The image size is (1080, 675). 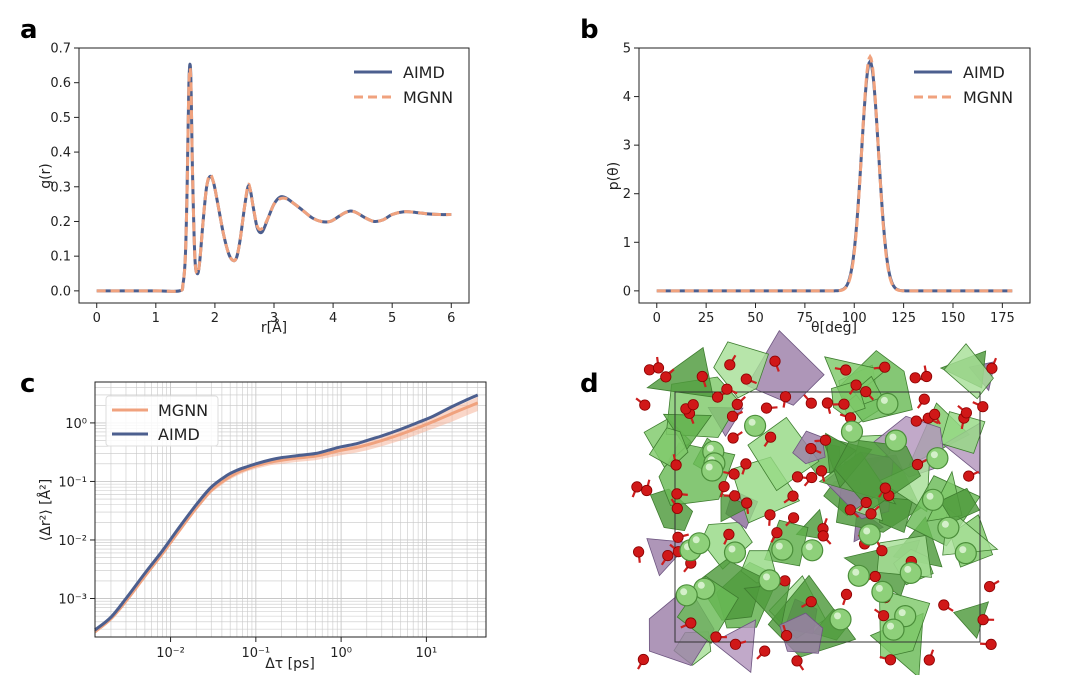 What do you see at coordinates (627, 194) in the screenshot?
I see `panel-b-ytick-label: 2` at bounding box center [627, 194].